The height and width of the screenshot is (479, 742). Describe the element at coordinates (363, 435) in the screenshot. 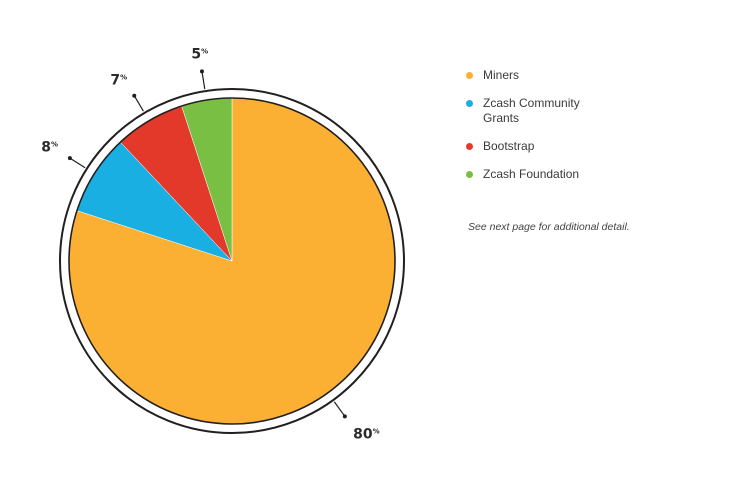

I see `slice-label-value: 80` at that location.